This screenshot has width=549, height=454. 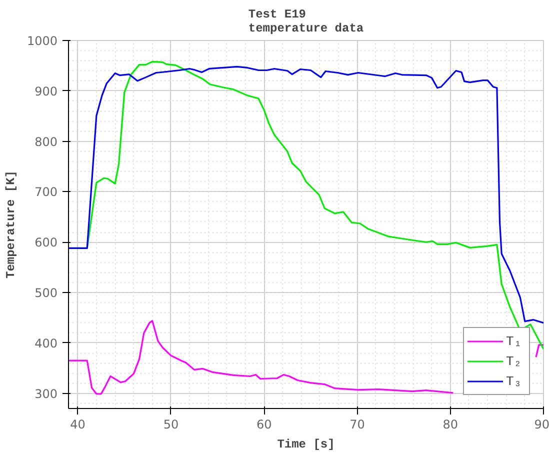 I want to click on x-tick-label: 80, so click(x=450, y=425).